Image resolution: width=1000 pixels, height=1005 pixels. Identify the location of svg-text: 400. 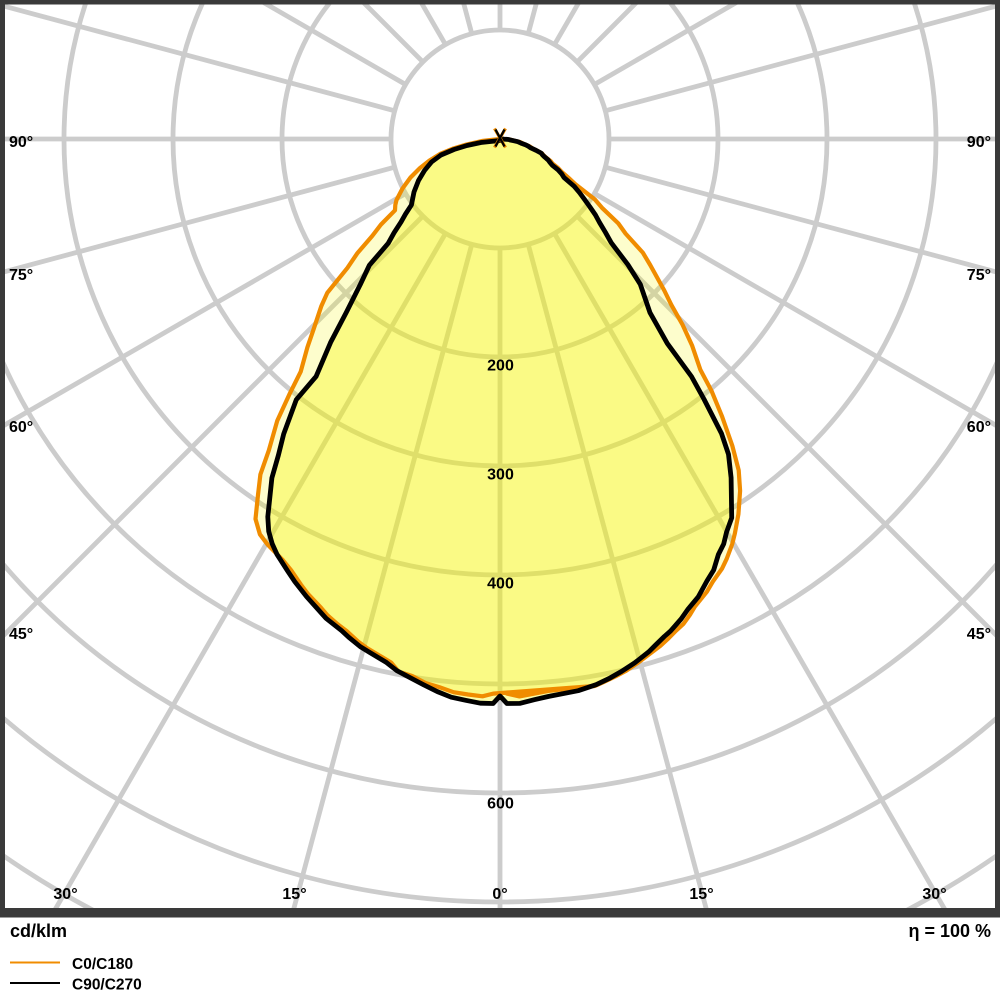
(500, 583).